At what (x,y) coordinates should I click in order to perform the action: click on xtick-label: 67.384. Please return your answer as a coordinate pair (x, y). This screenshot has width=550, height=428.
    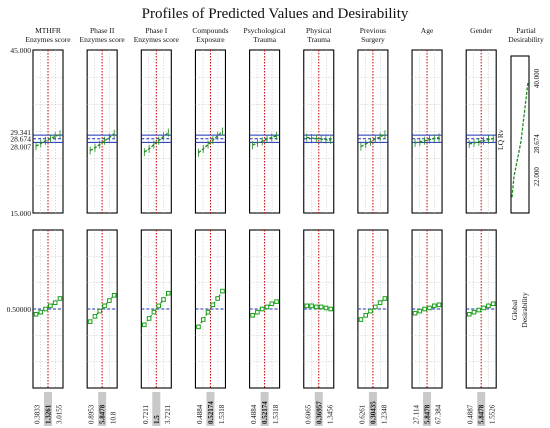
    Looking at the image, I should click on (439, 414).